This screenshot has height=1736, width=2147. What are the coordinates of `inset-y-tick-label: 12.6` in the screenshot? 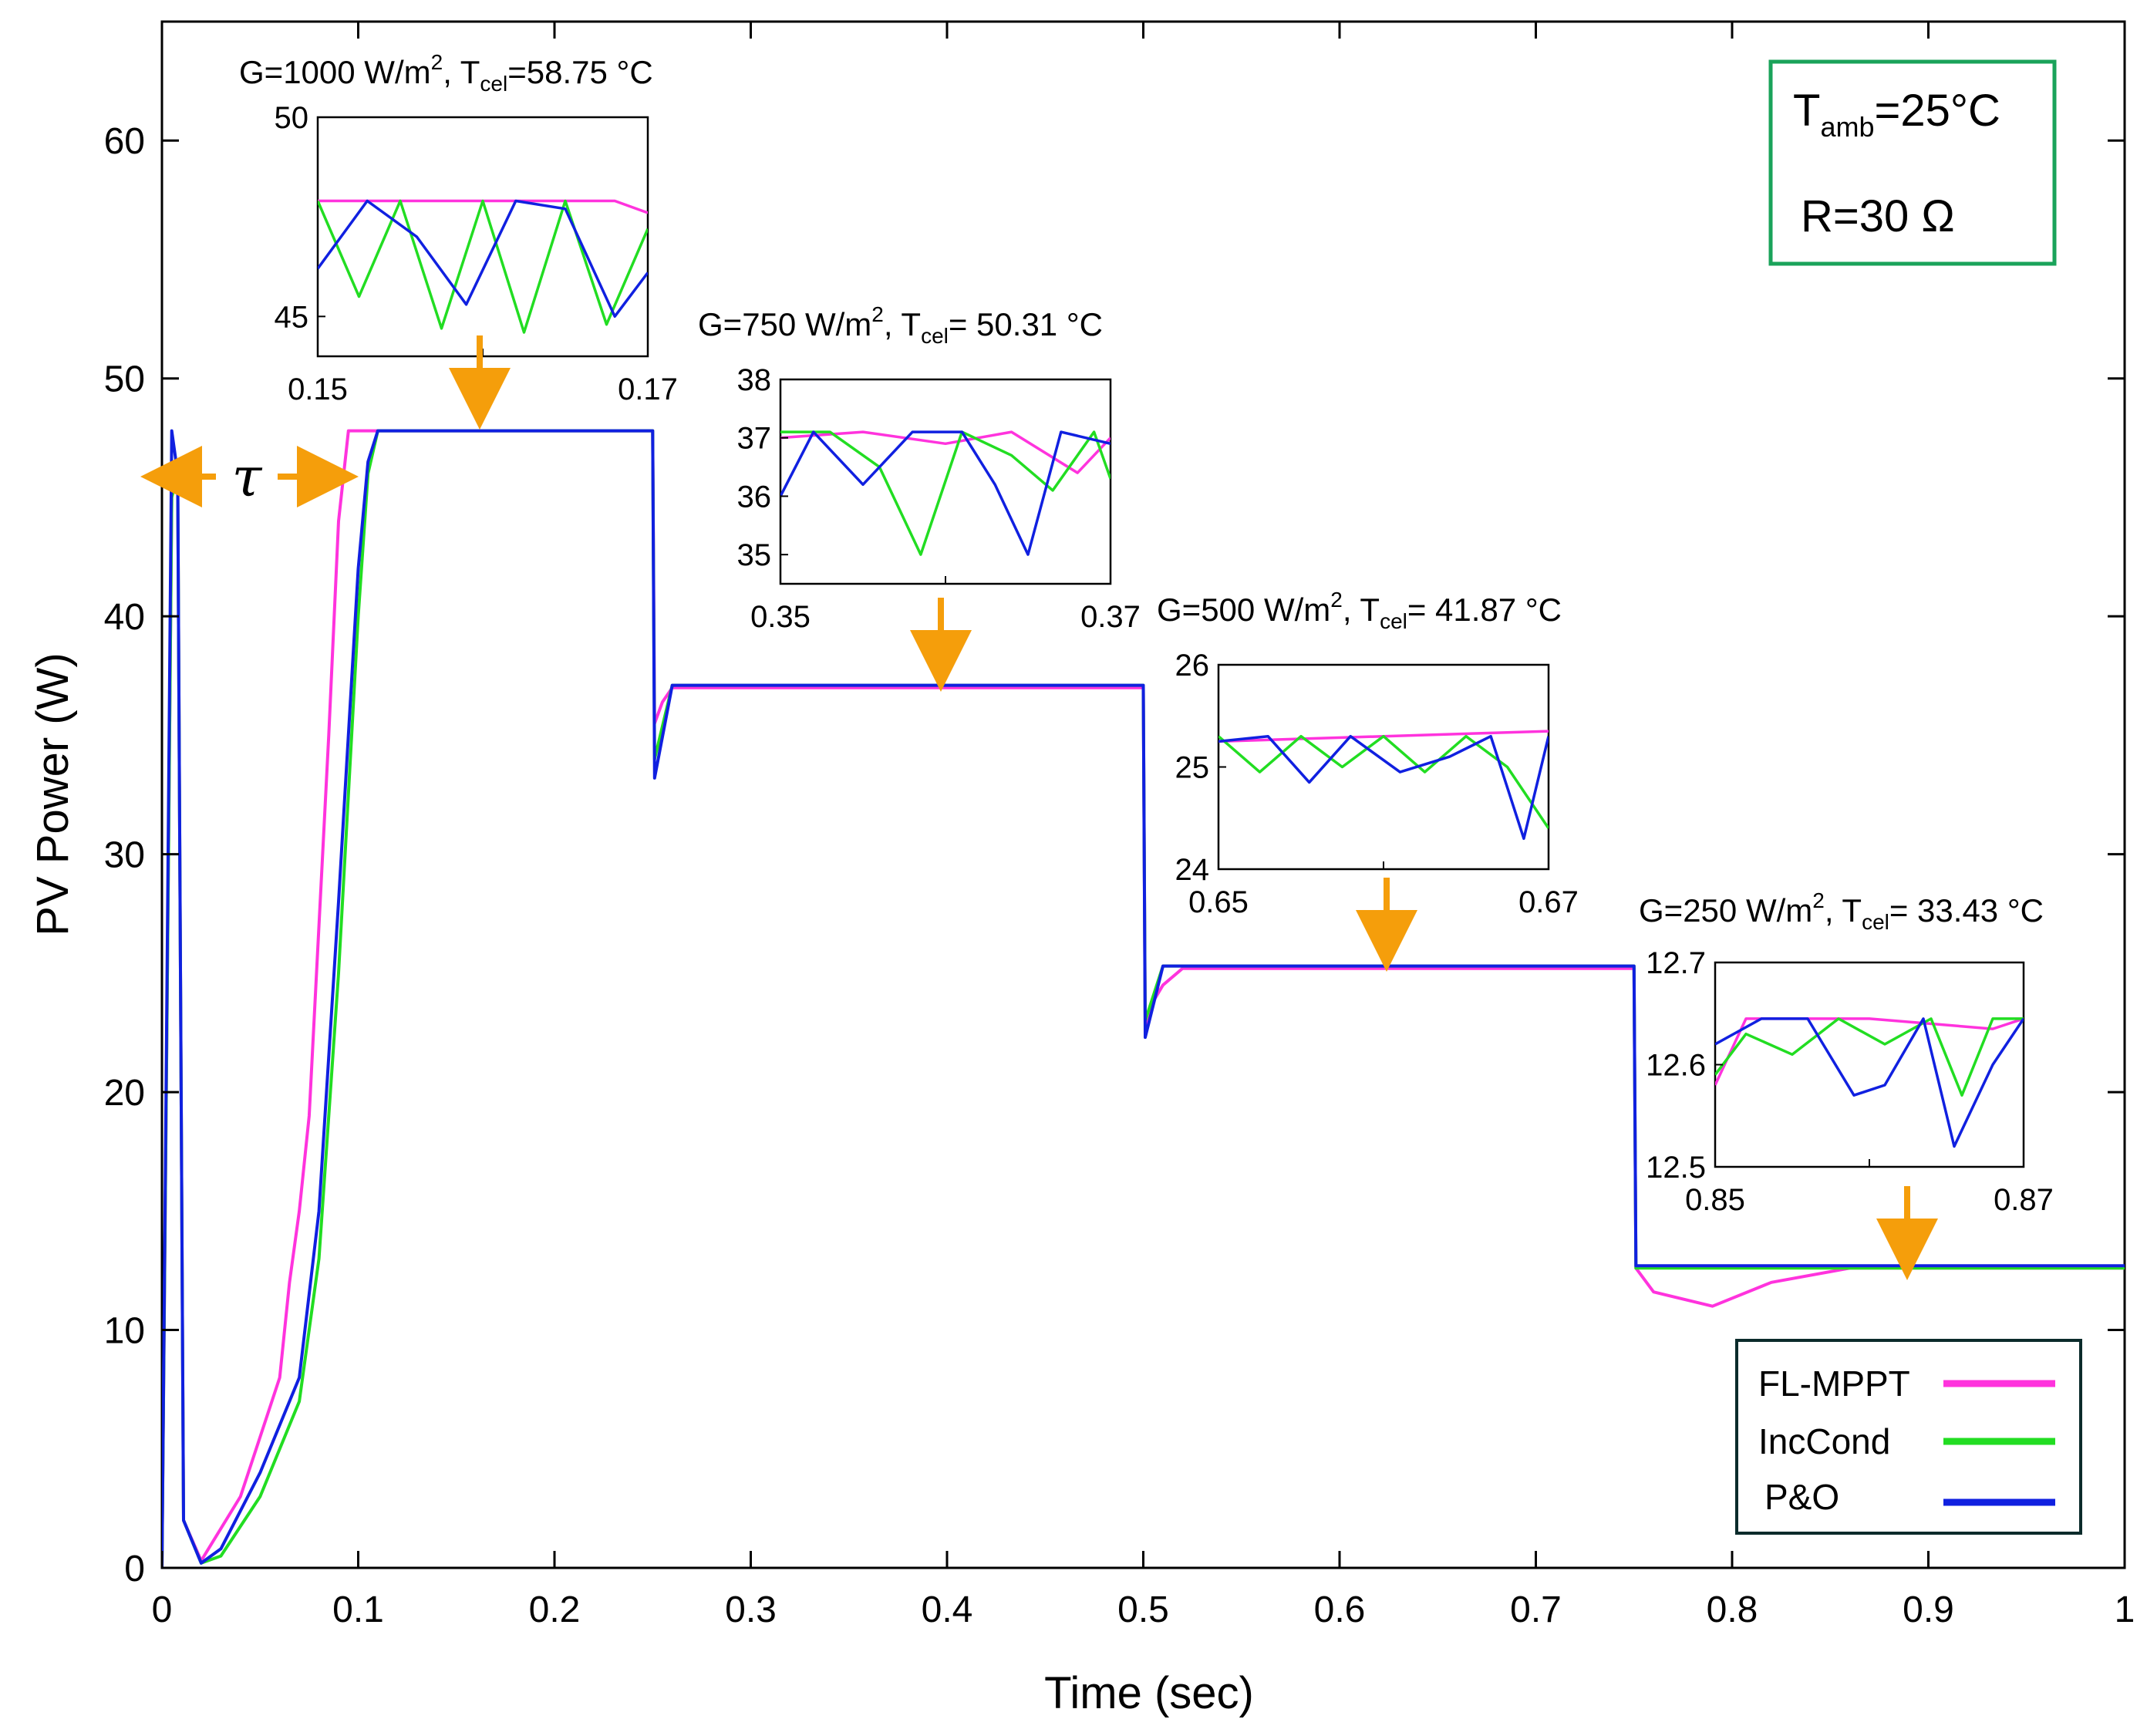 It's located at (1676, 1066).